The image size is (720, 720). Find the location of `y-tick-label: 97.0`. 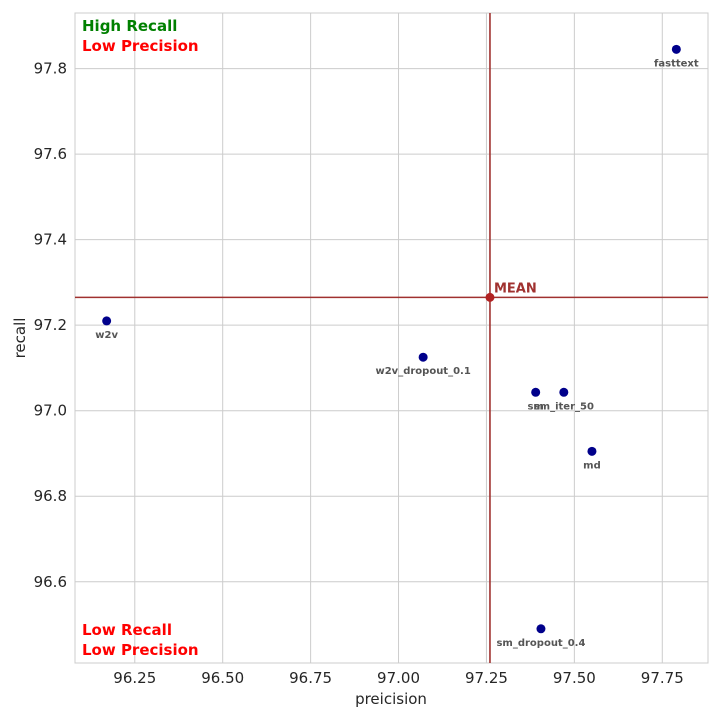

y-tick-label: 97.0 is located at coordinates (50, 411).